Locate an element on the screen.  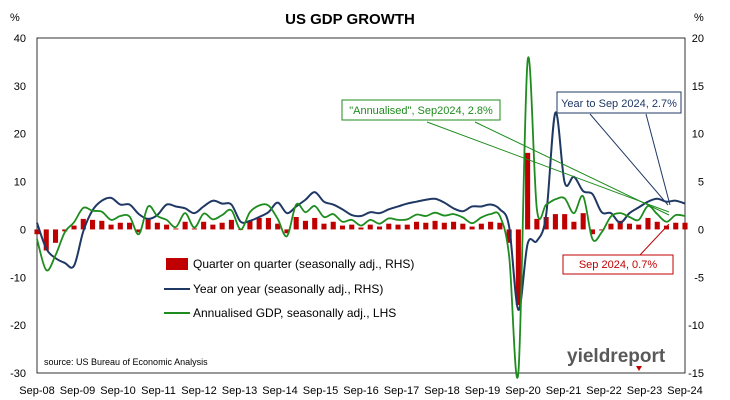
callout-box-yoy is located at coordinates (619, 102).